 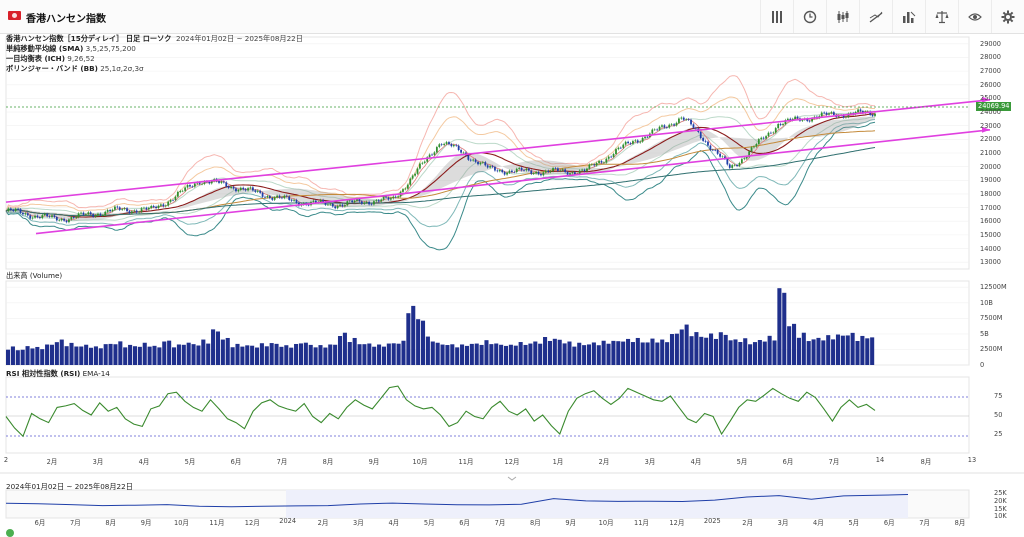 What do you see at coordinates (875, 16) in the screenshot?
I see `drawing-icon` at bounding box center [875, 16].